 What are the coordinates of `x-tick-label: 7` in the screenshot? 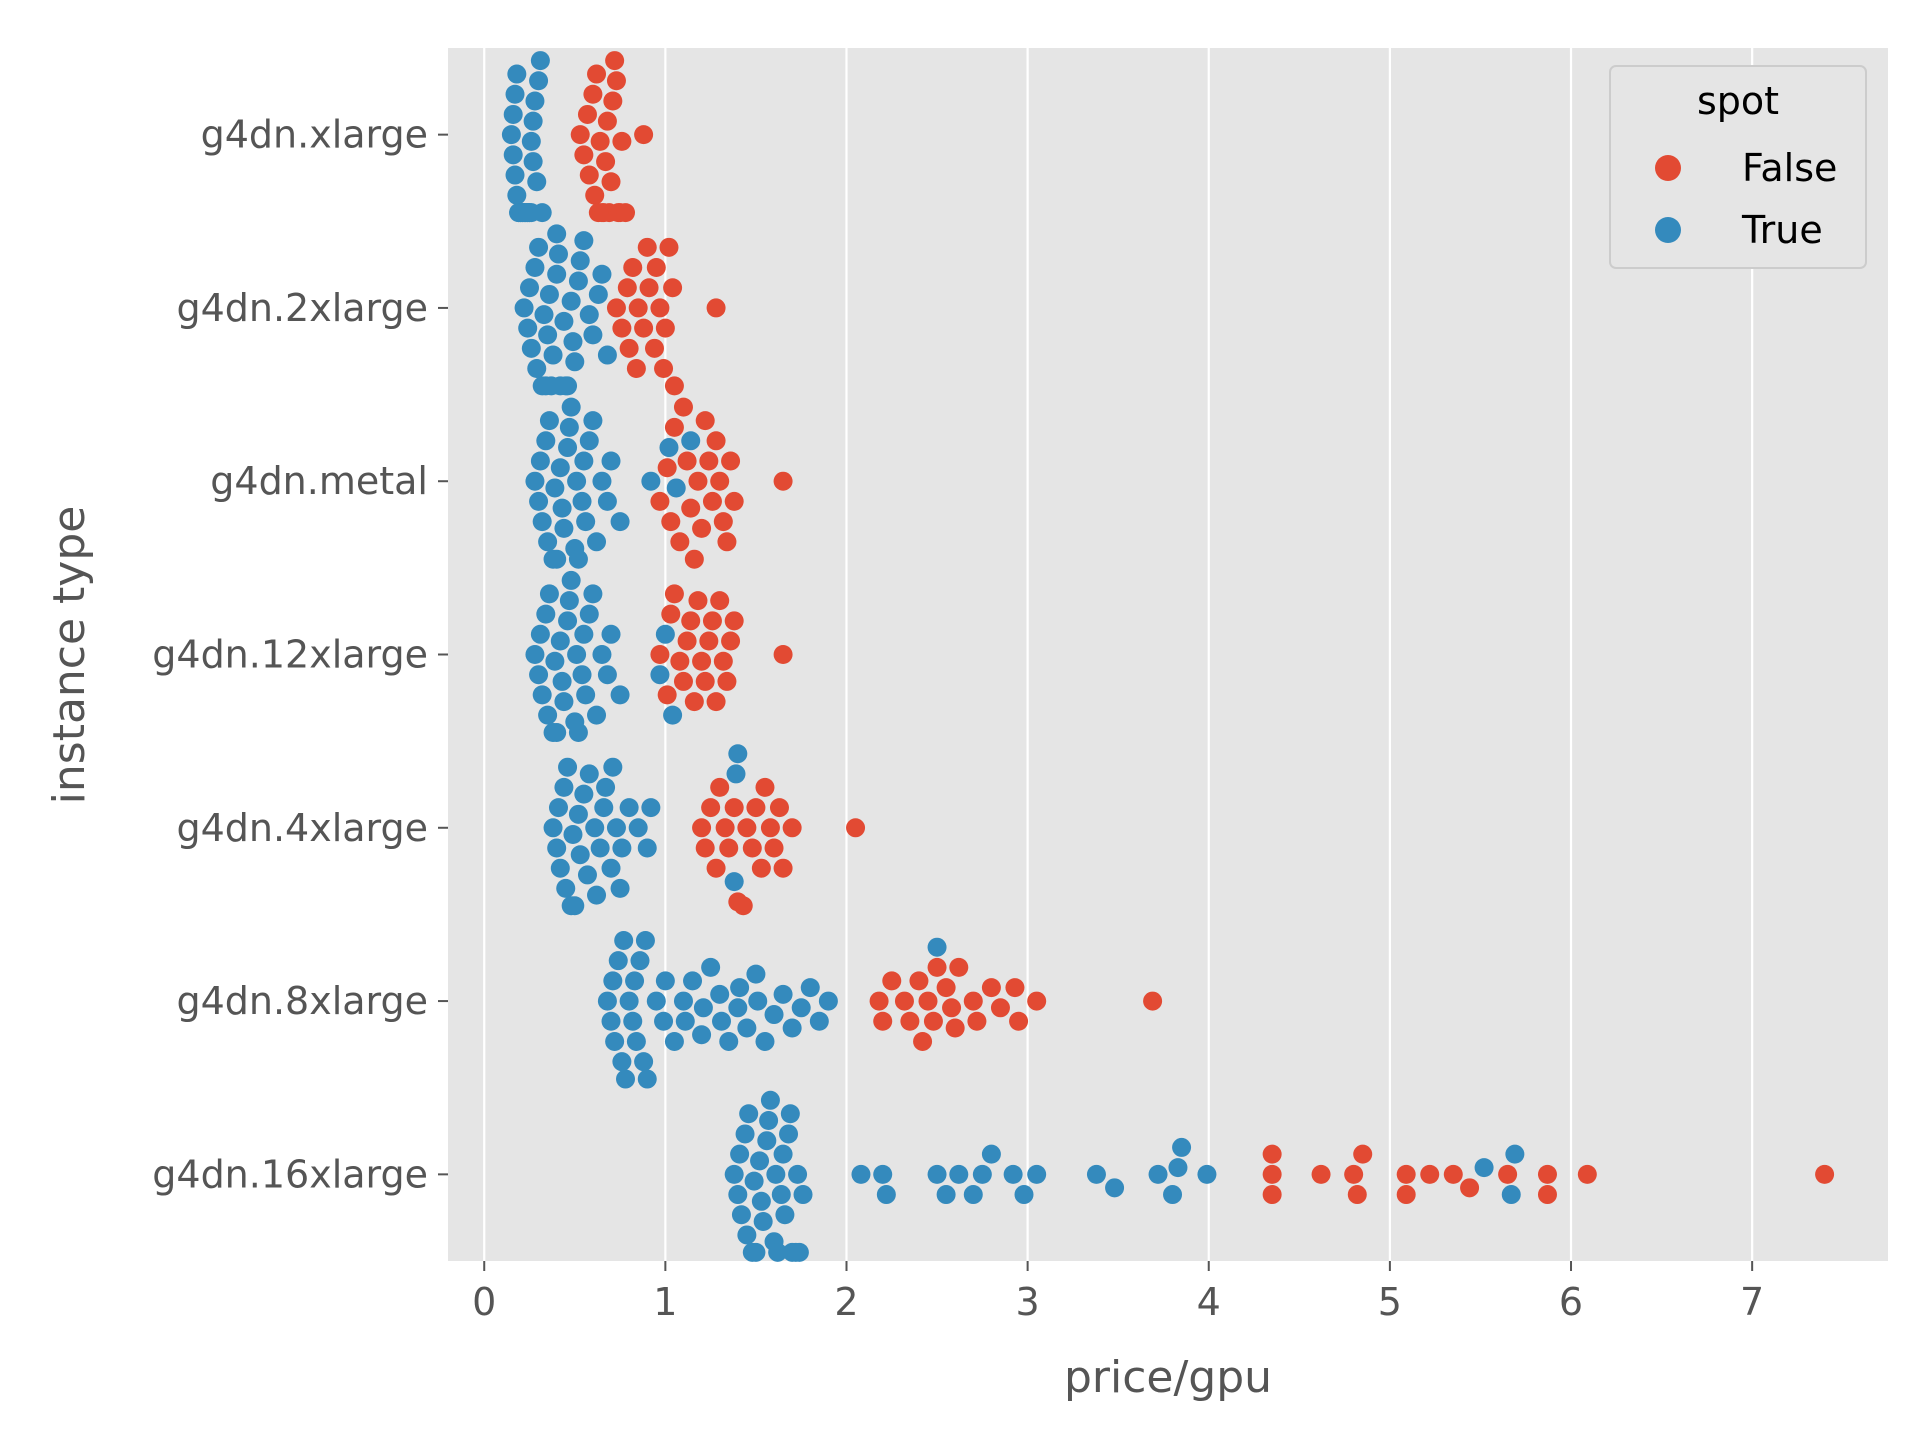 It's located at (1752, 1302).